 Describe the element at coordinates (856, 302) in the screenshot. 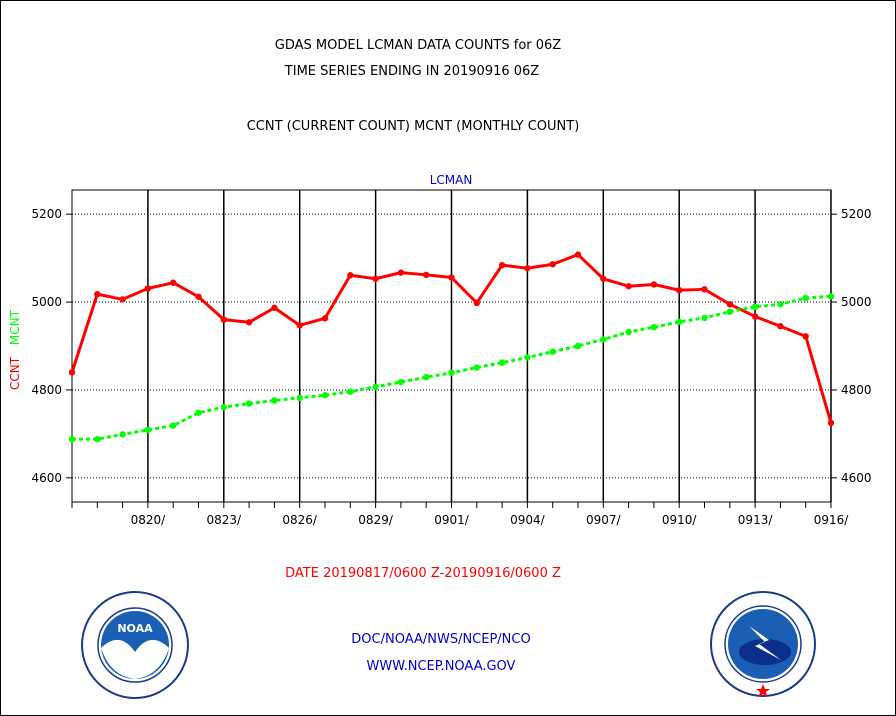

I see `y-tick-label-right: 5000` at that location.